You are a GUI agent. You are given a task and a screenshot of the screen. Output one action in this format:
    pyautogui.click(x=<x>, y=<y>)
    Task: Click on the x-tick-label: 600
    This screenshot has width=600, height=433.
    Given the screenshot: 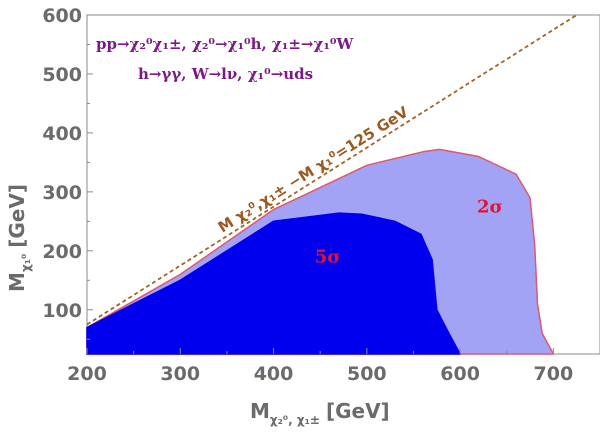 What is the action you would take?
    pyautogui.click(x=460, y=374)
    